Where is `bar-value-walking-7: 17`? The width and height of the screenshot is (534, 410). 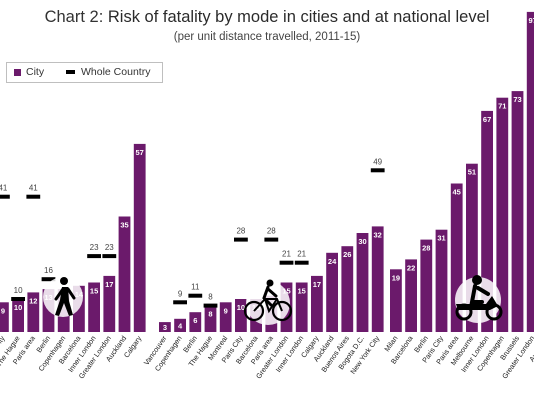
bar-value-walking-7: 17 is located at coordinates (109, 284).